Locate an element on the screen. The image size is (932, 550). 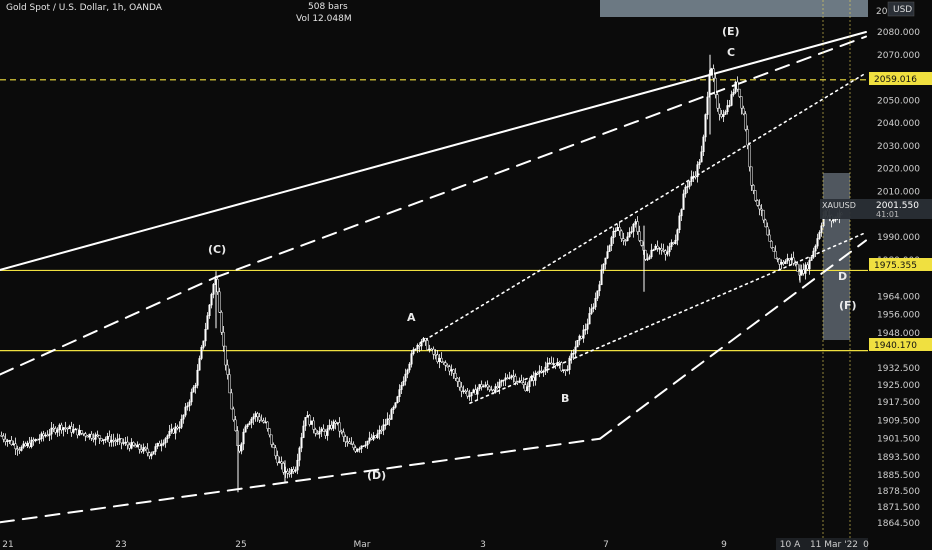
symbol-title: Gold Spot / U.S. Dollar, 1h, OANDA is located at coordinates (84, 8).